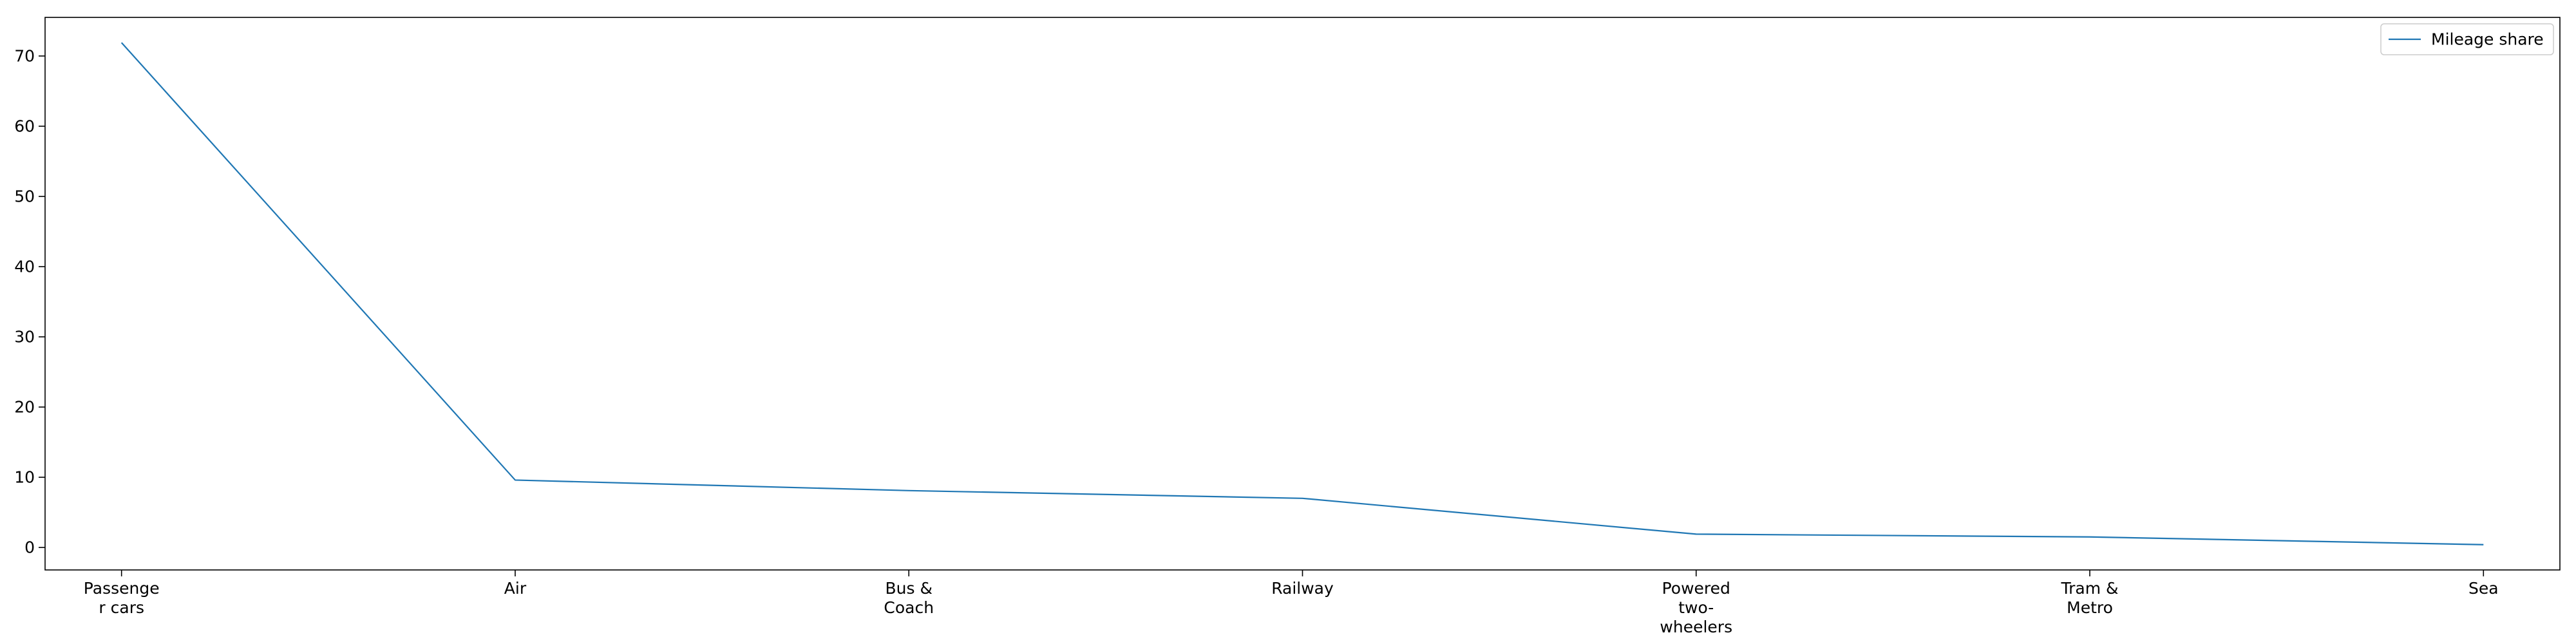 The height and width of the screenshot is (644, 2576). I want to click on y-tick-label: 0, so click(30, 547).